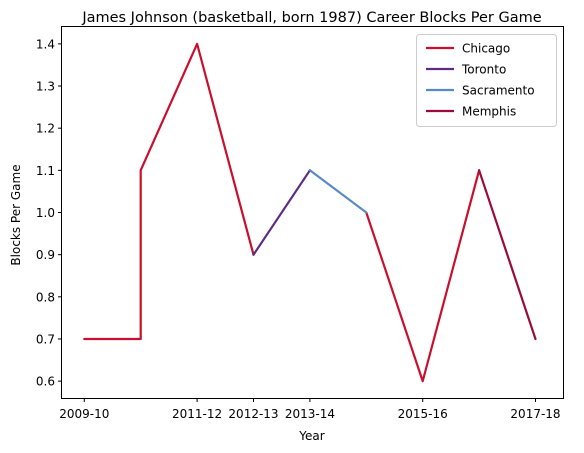 The image size is (584, 453). Describe the element at coordinates (45, 129) in the screenshot. I see `y-tick-label: 1.2` at that location.